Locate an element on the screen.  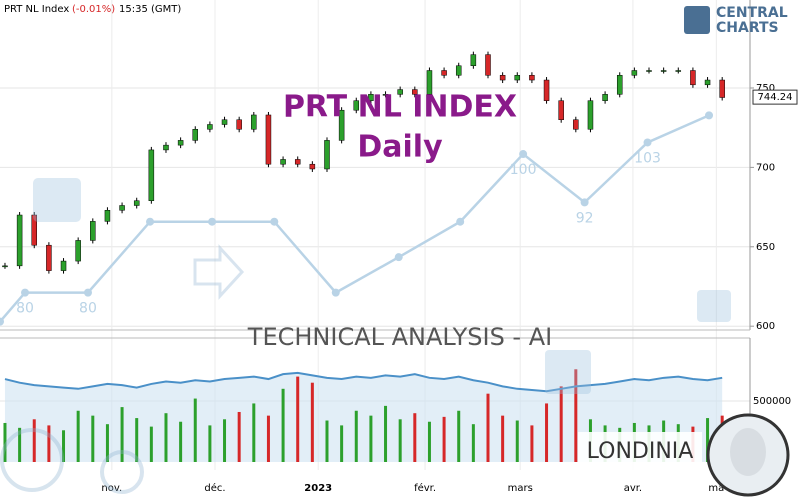
logo-mark is located at coordinates (697, 20).